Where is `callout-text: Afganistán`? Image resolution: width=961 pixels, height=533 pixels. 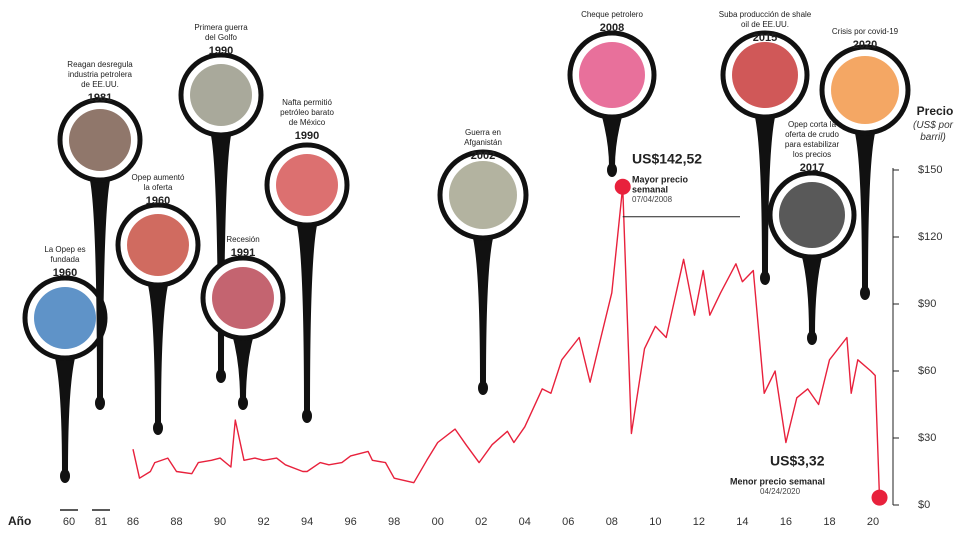
callout-text: Afganistán is located at coordinates (483, 142).